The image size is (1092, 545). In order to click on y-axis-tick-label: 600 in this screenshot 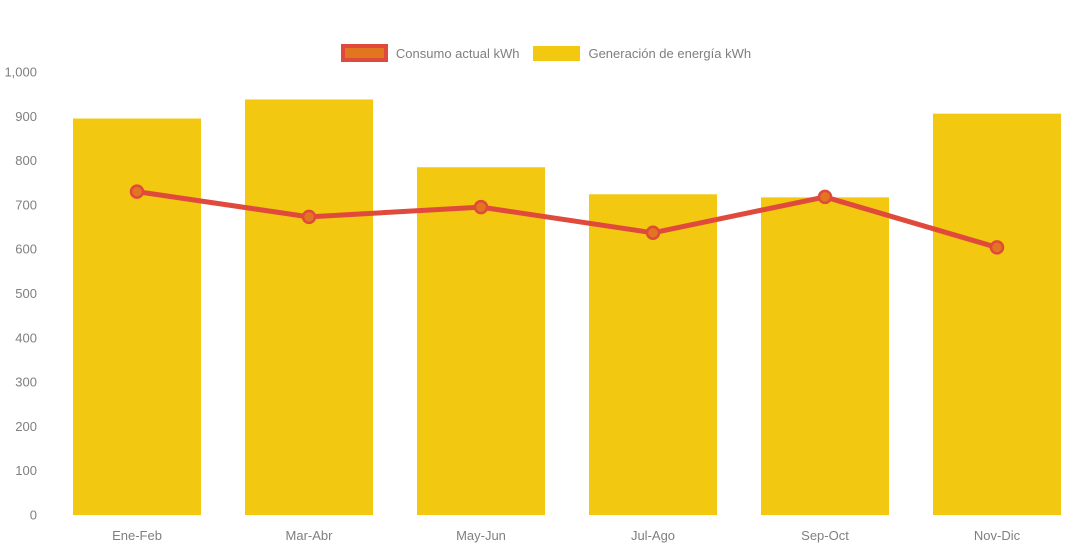, I will do `click(26, 249)`.